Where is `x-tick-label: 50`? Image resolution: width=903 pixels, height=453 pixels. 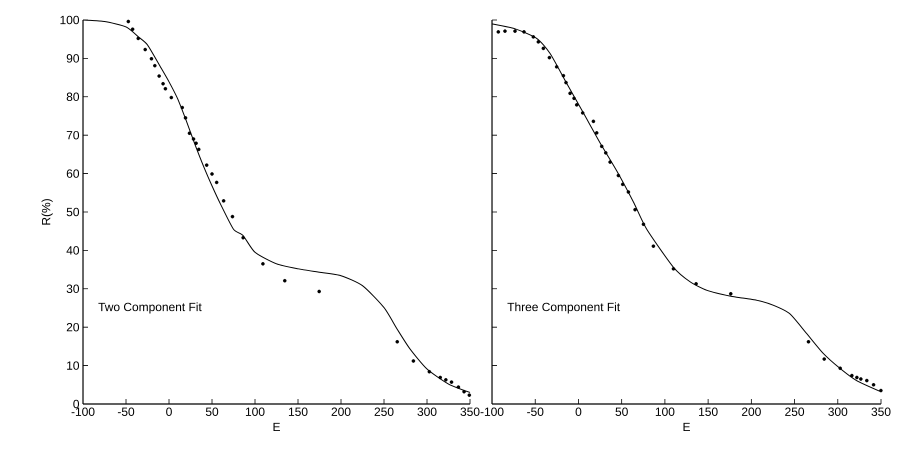 x-tick-label: 50 is located at coordinates (622, 412).